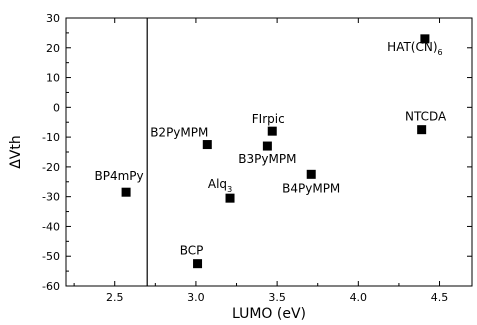 The width and height of the screenshot is (477, 325). I want to click on point-label-text: HAT(CN), so click(412, 47).